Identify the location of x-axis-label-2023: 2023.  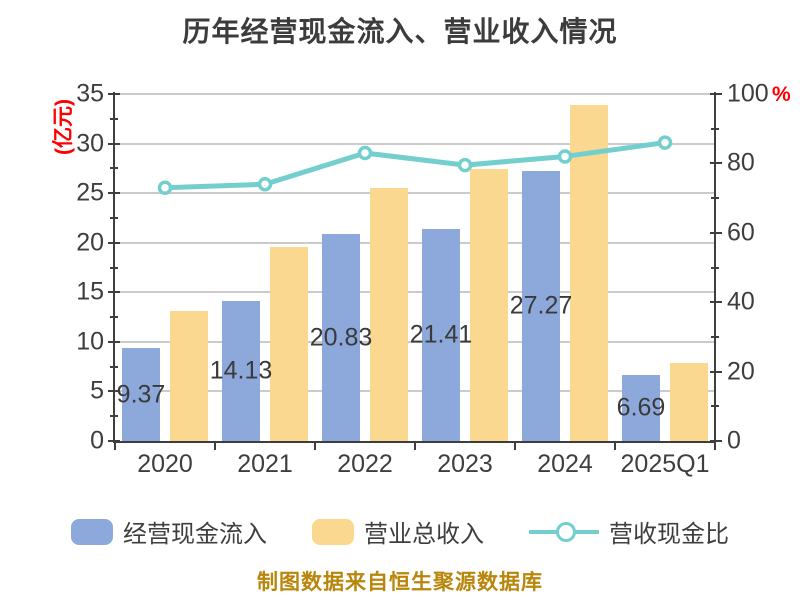
(465, 464).